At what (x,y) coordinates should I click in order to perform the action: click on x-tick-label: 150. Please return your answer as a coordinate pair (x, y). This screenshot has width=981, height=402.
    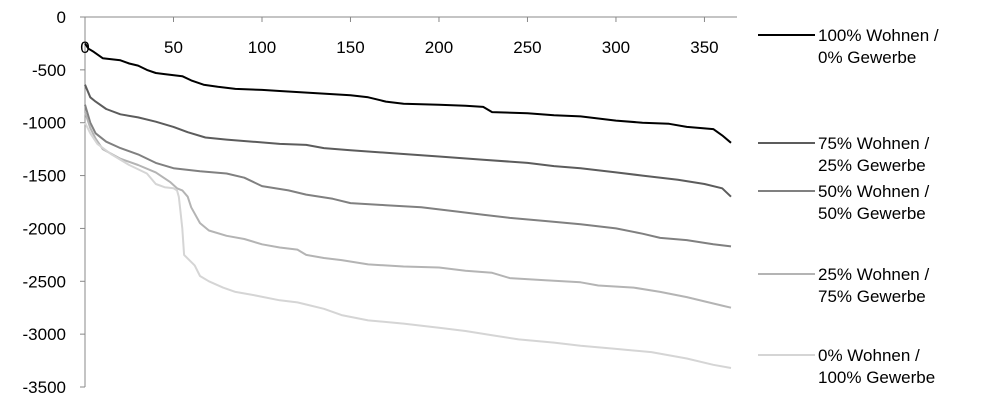
    Looking at the image, I should click on (350, 47).